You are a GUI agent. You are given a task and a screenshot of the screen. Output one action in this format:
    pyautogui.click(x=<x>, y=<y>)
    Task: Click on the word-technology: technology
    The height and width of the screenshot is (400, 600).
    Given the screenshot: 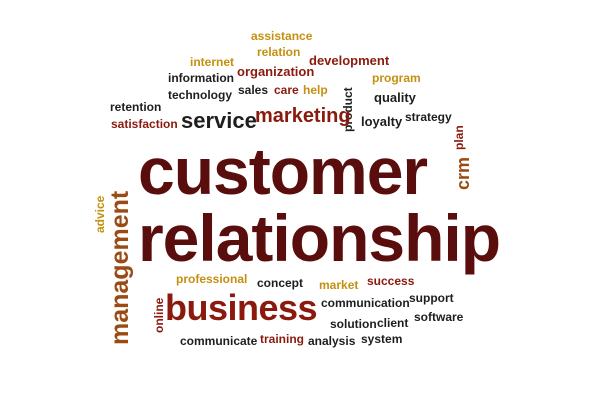 What is the action you would take?
    pyautogui.click(x=200, y=95)
    